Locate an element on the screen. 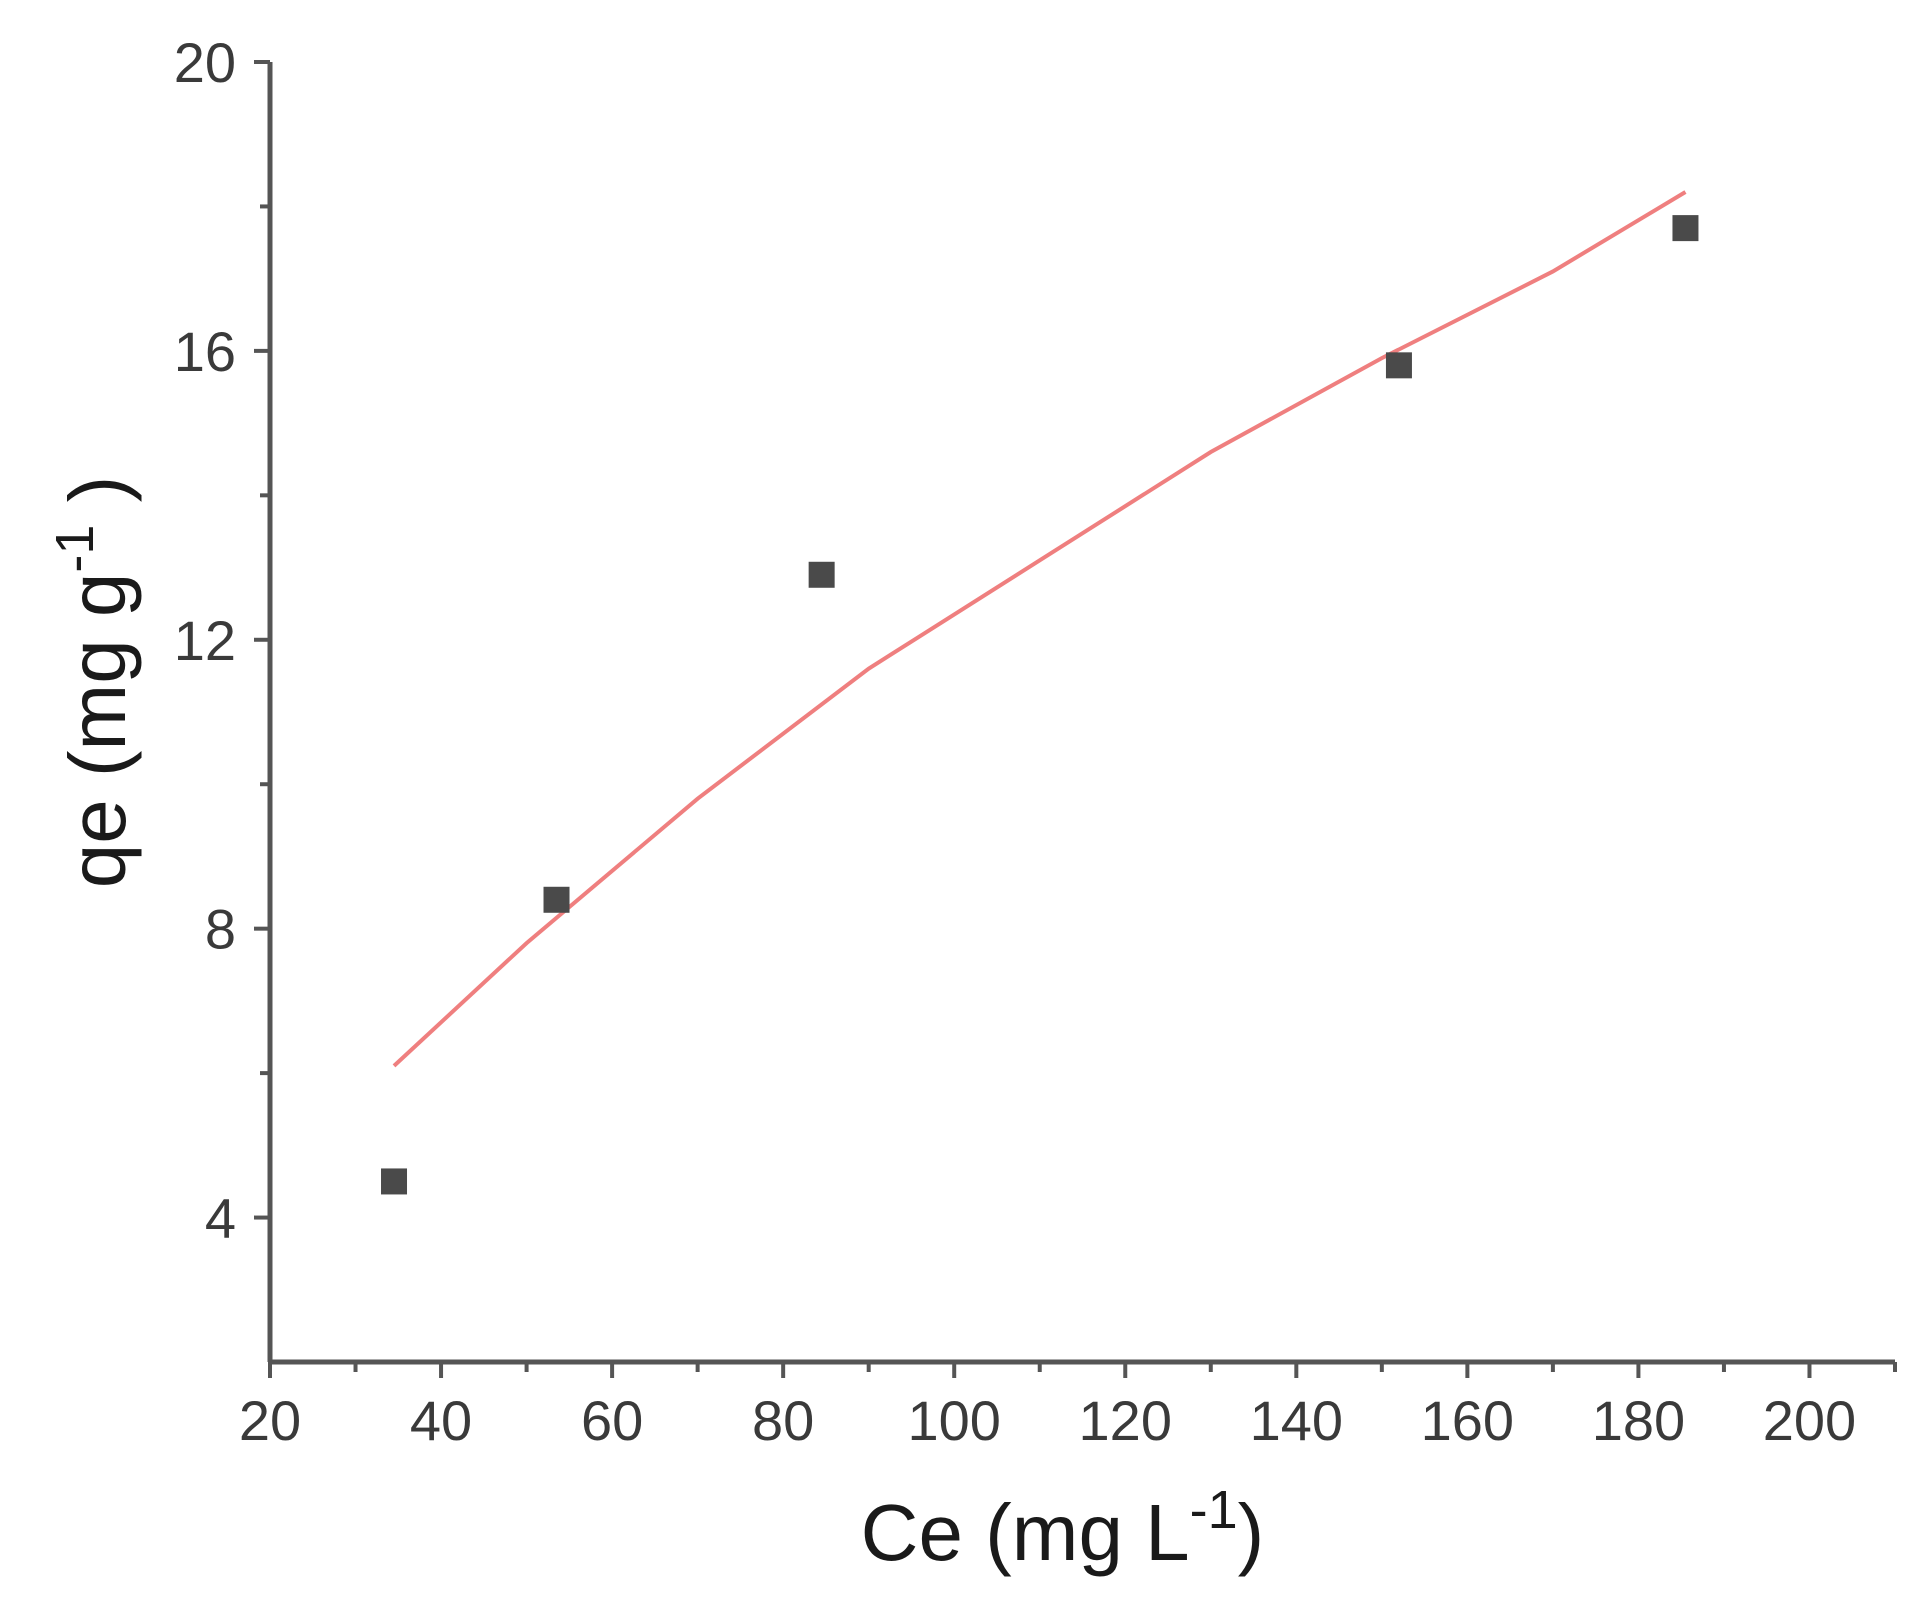 The width and height of the screenshot is (1911, 1608). y-tick-label: 4 is located at coordinates (220, 1218).